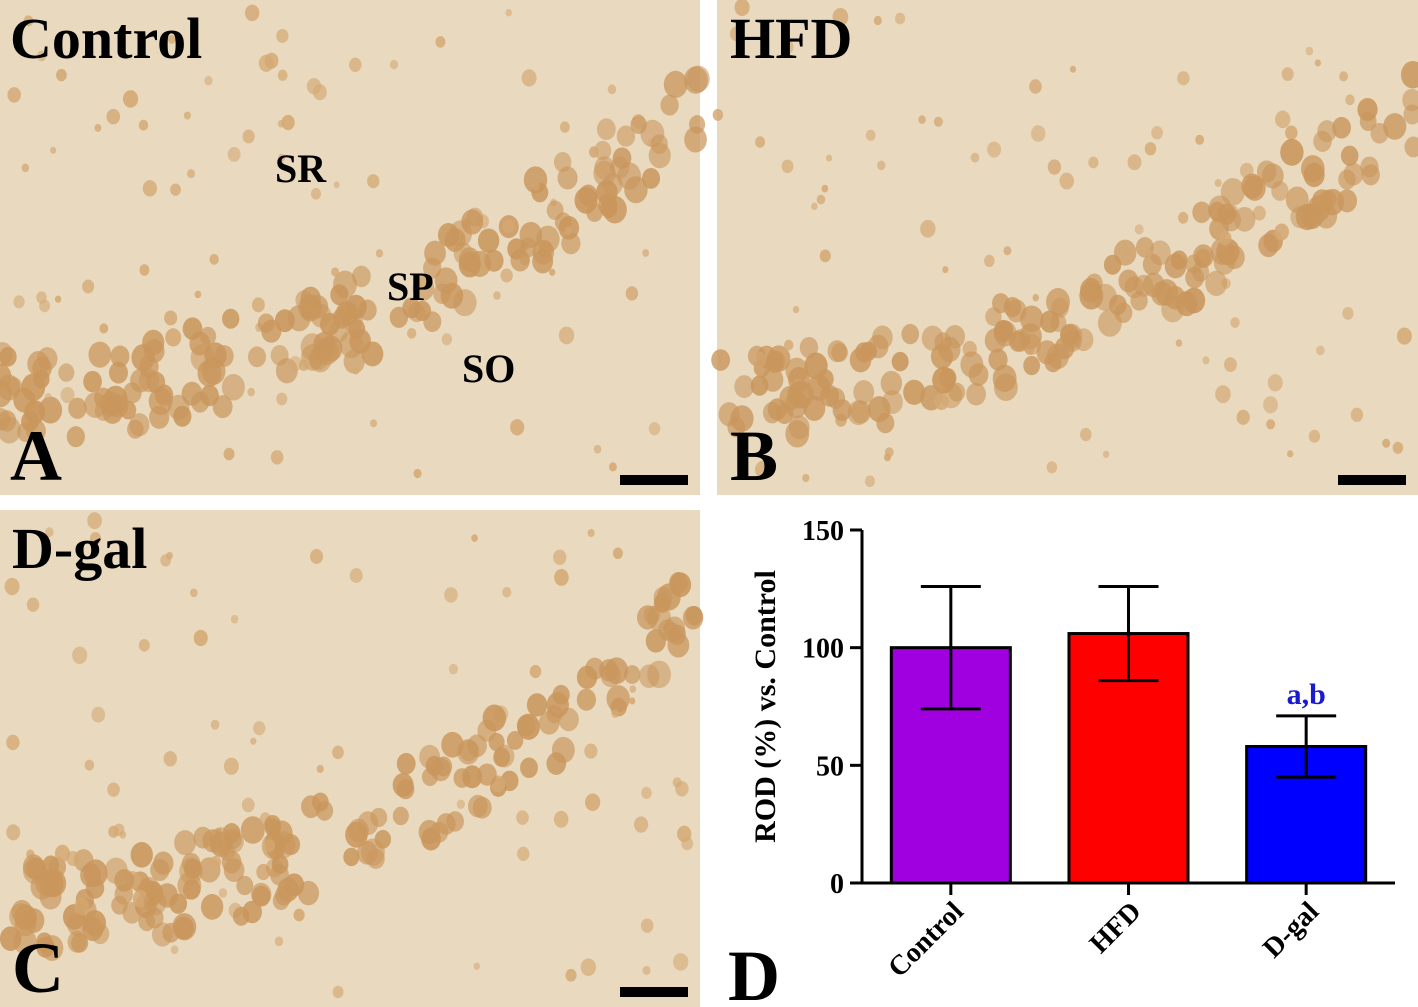  I want to click on y-tick-label: 100, so click(823, 649).